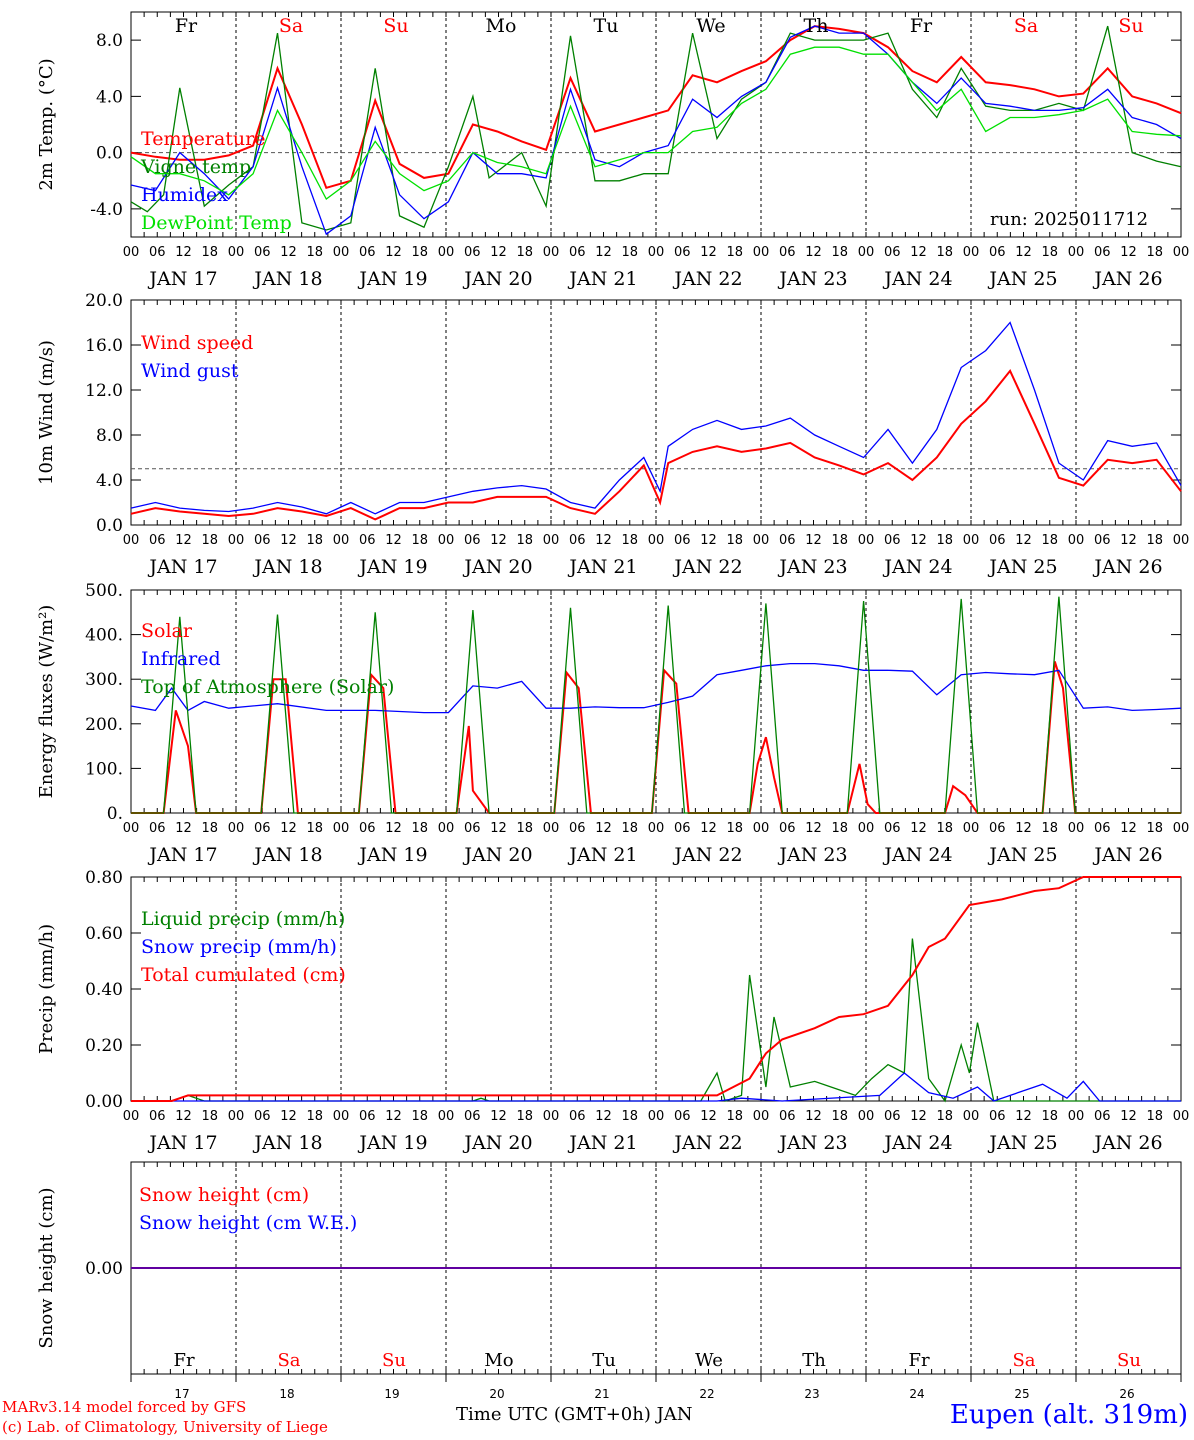 This screenshot has height=1440, width=1194. What do you see at coordinates (239, 947) in the screenshot?
I see `legend-entry: Snow precip (mm/h)` at bounding box center [239, 947].